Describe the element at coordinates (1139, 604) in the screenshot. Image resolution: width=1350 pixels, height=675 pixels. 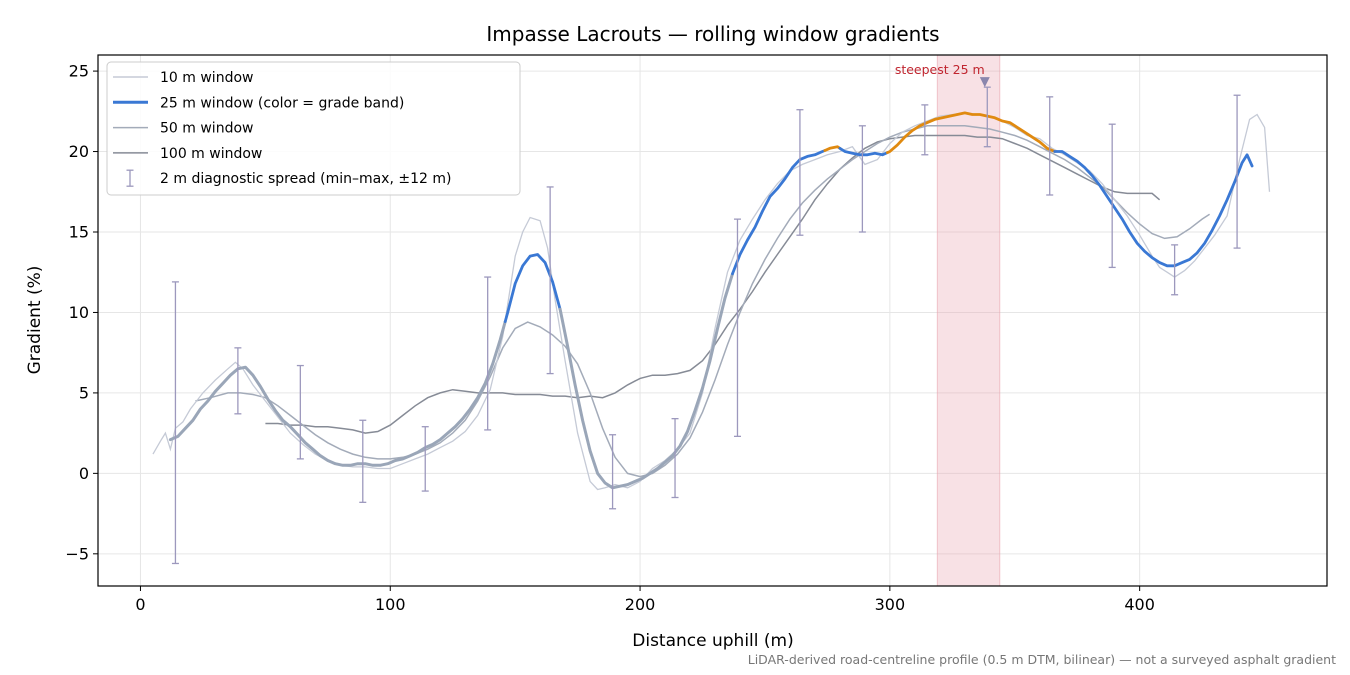
I see `x-tick-label: 400` at that location.